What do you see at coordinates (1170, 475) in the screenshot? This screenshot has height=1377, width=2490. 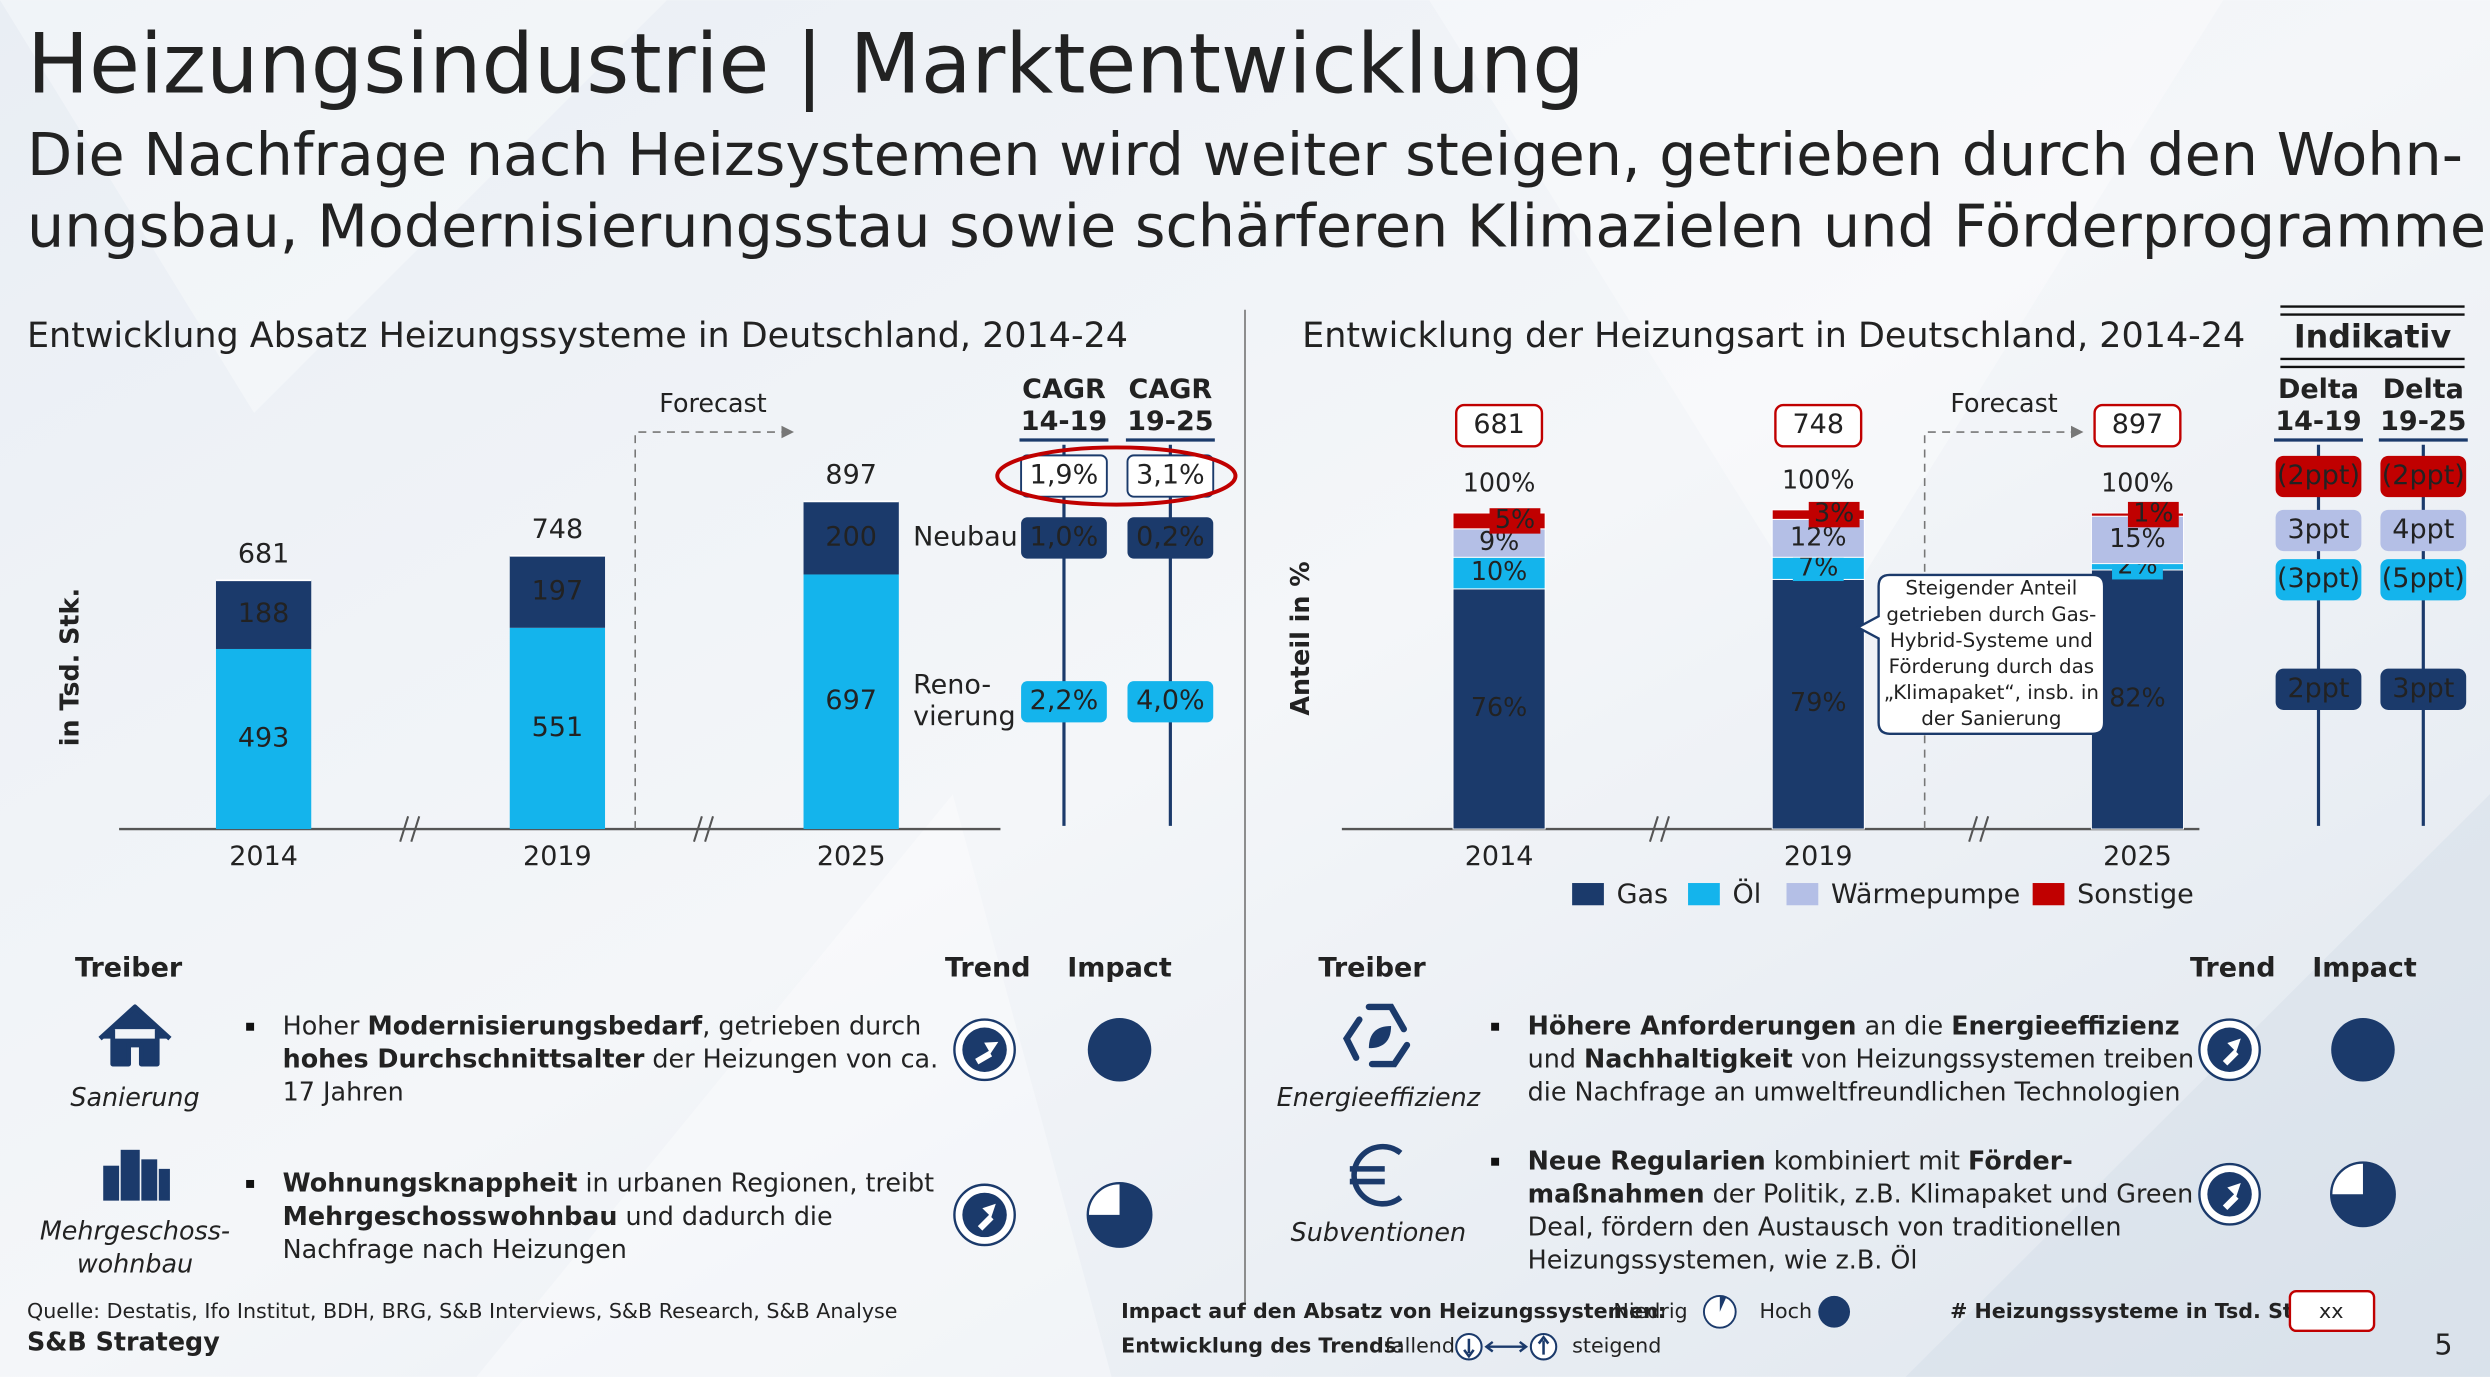 I see `table-value: 3,1%` at bounding box center [1170, 475].